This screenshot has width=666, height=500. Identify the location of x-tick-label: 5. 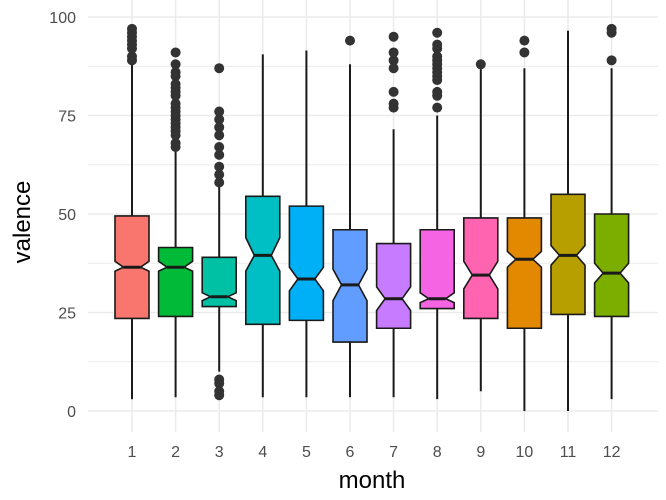
(306, 452).